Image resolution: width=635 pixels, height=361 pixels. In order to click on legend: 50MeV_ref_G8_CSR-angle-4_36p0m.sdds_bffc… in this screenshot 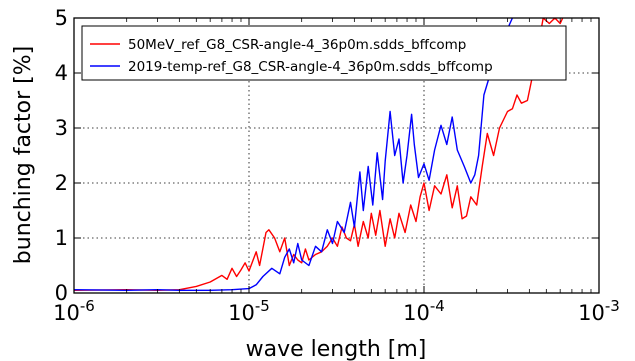, I will do `click(324, 53)`.